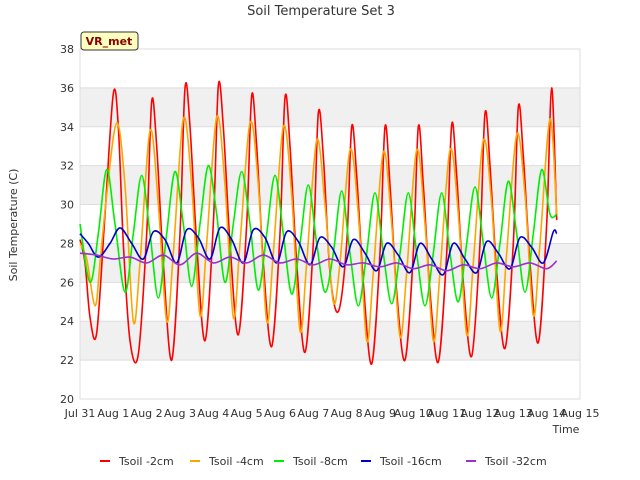 The width and height of the screenshot is (640, 480). I want to click on legend-item: Tsoil -2cm, so click(137, 461).